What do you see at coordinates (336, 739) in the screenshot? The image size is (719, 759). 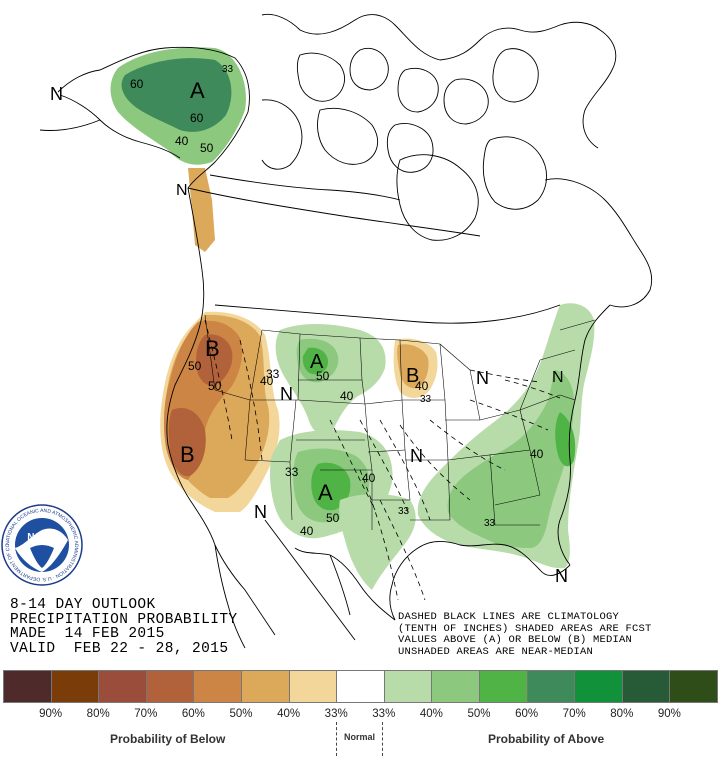 I see `normal-divider-left` at bounding box center [336, 739].